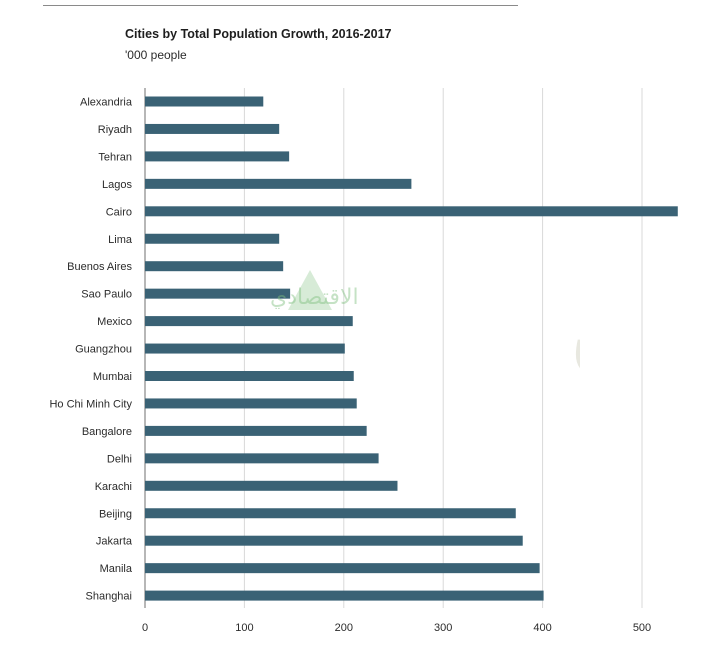 Image resolution: width=720 pixels, height=656 pixels. Describe the element at coordinates (109, 597) in the screenshot. I see `category-label: Shanghai` at that location.